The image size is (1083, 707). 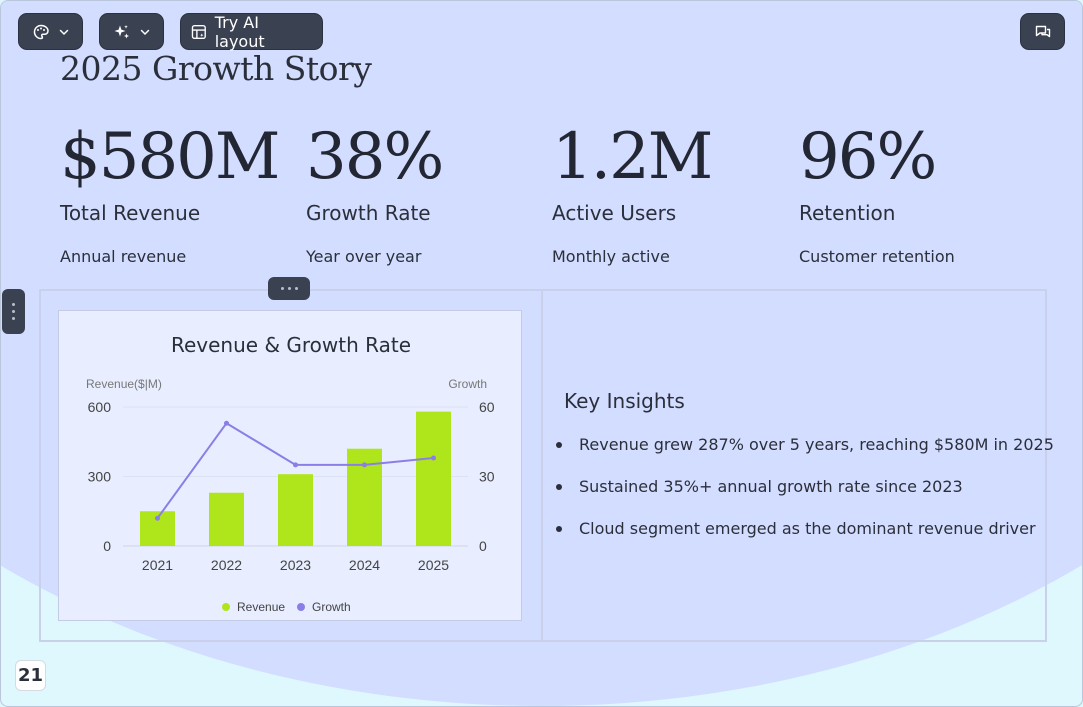 I want to click on chart-title: Revenue & Growth Rate, so click(x=291, y=345).